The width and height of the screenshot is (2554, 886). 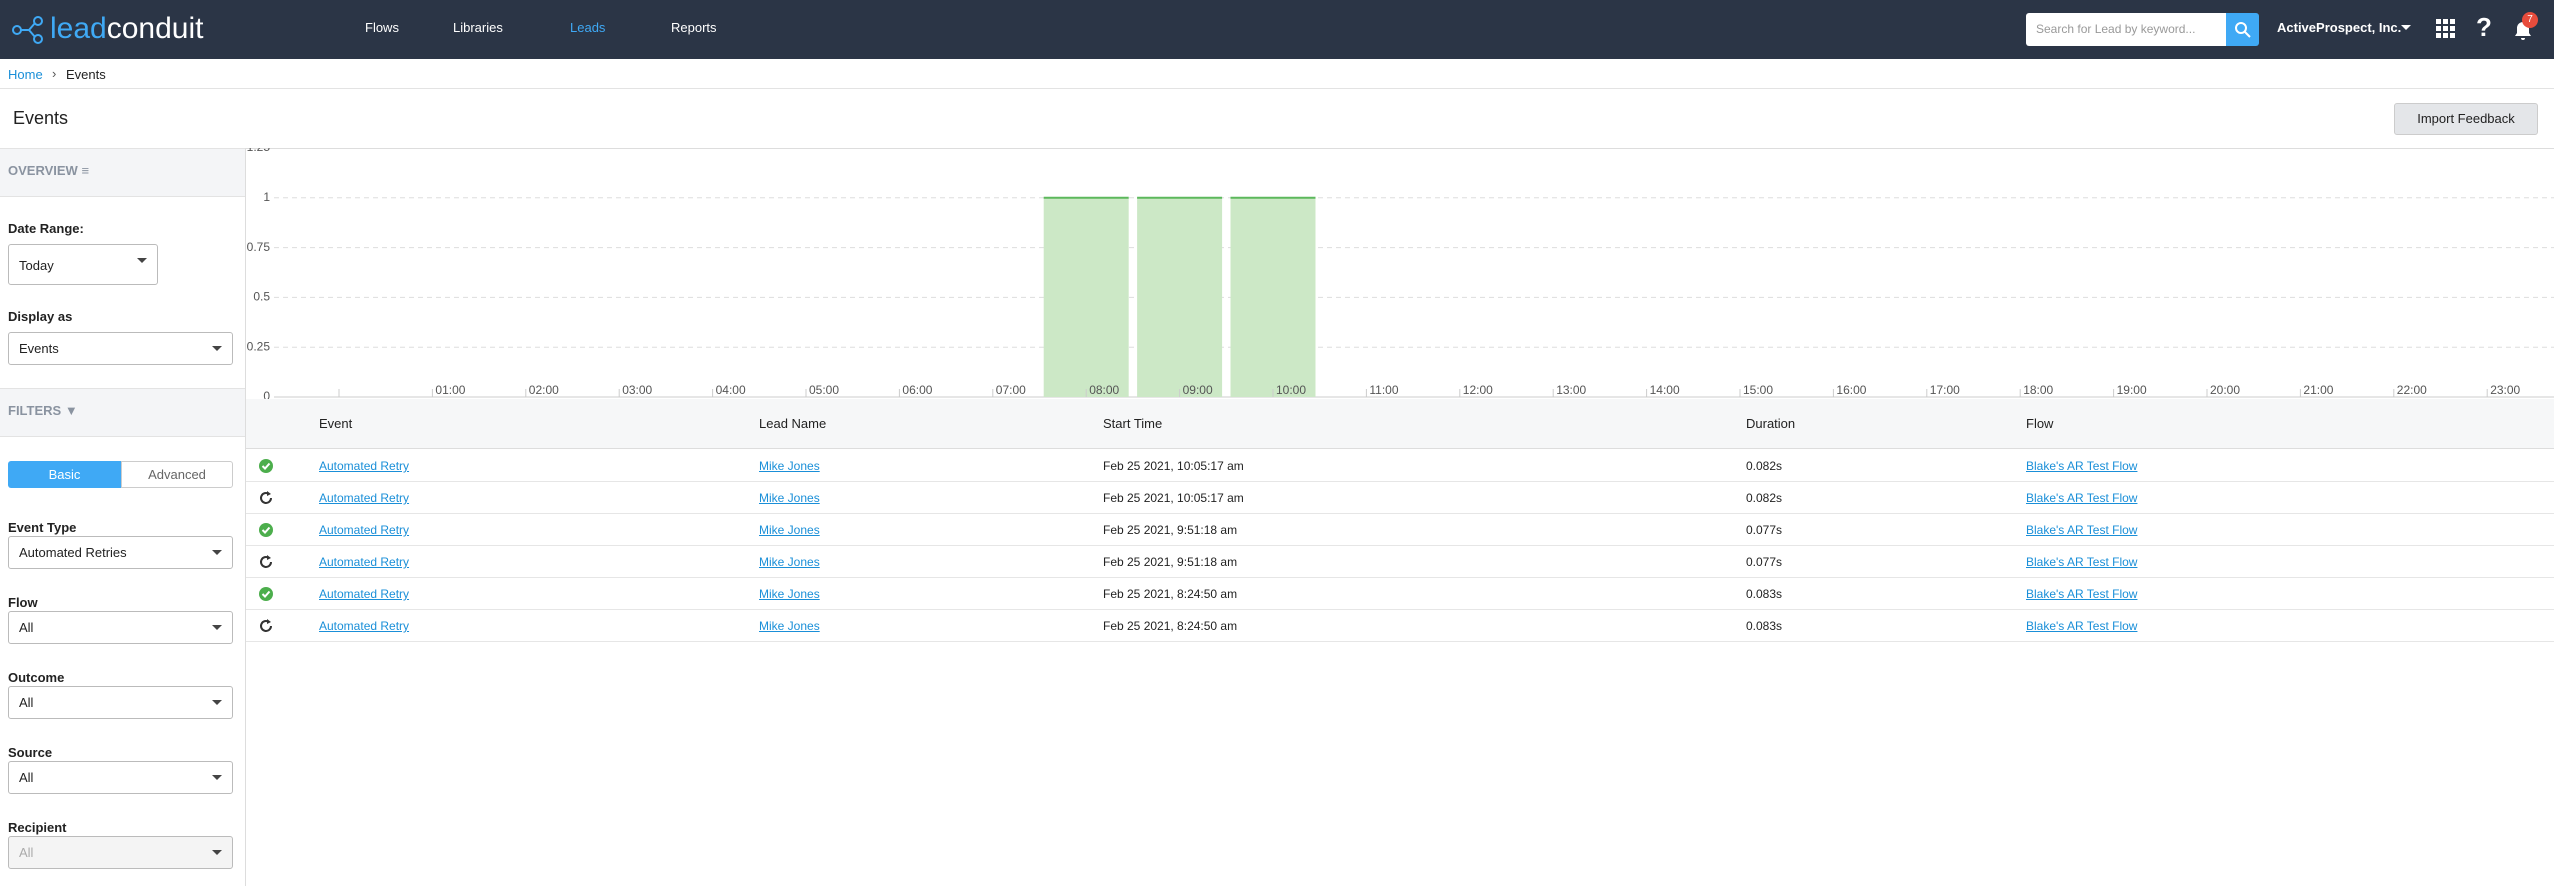 What do you see at coordinates (2339, 27) in the screenshot?
I see `account-menu: ActiveProspect, Inc.` at bounding box center [2339, 27].